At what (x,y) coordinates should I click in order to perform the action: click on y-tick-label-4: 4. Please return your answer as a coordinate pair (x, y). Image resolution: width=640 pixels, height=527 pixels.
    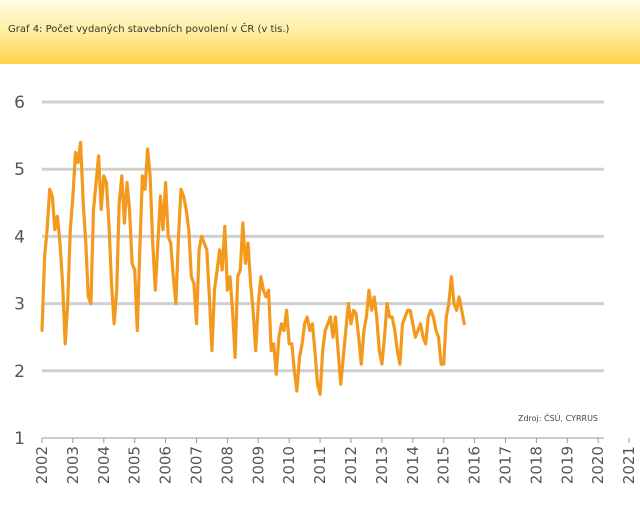
    Looking at the image, I should click on (19, 237).